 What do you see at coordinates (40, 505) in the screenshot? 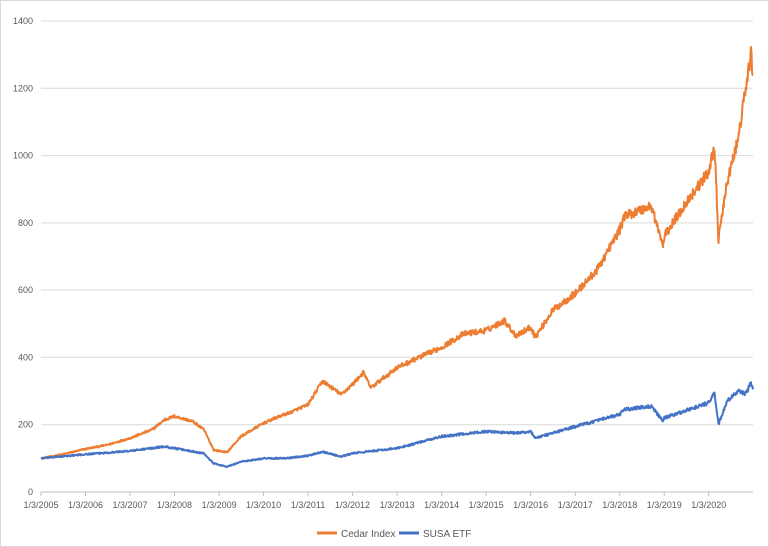
I see `x-tick-label: 1/3/2005` at bounding box center [40, 505].